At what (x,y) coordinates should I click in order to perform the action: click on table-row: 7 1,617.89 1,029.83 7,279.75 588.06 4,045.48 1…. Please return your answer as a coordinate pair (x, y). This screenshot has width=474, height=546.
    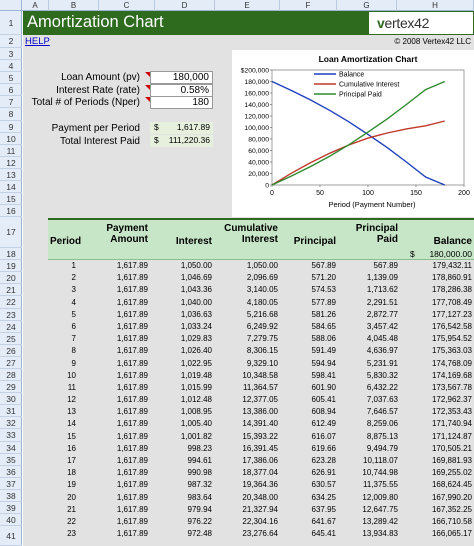
    Looking at the image, I should click on (261, 339).